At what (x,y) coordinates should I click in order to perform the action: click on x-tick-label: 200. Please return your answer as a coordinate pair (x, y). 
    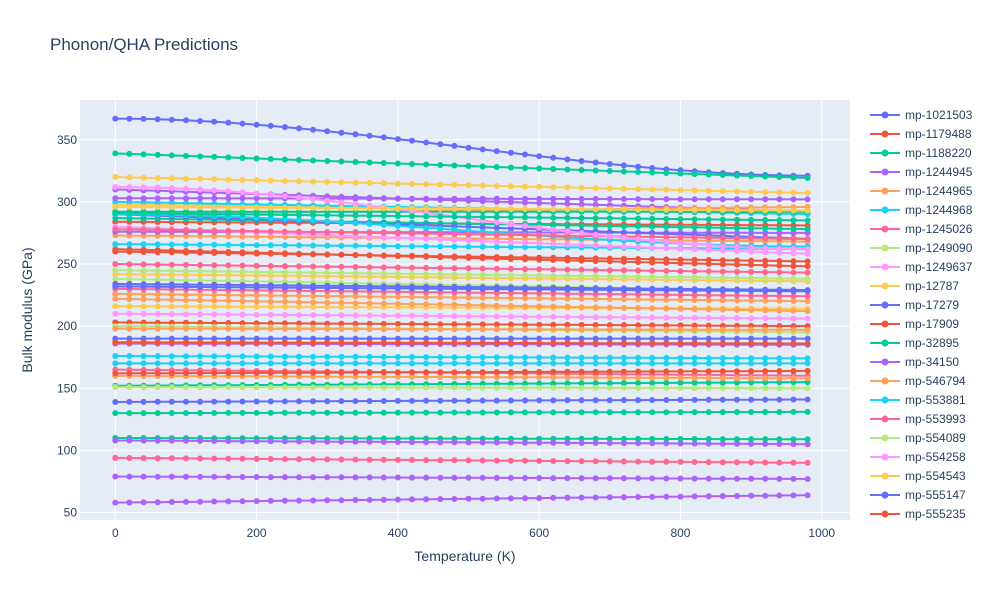
    Looking at the image, I should click on (257, 533).